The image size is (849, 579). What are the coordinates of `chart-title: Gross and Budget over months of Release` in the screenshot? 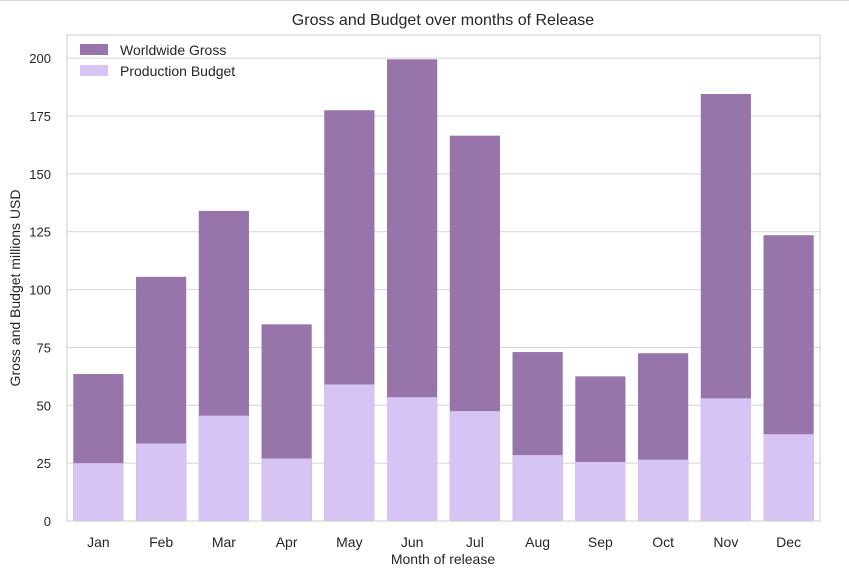 It's located at (443, 20).